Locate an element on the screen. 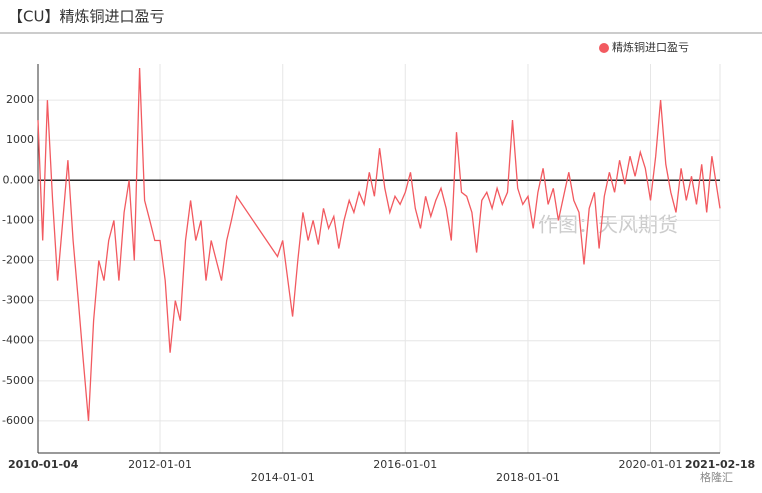 Image resolution: width=762 pixels, height=493 pixels. x-tick-label: 2020-01-01 is located at coordinates (651, 464).